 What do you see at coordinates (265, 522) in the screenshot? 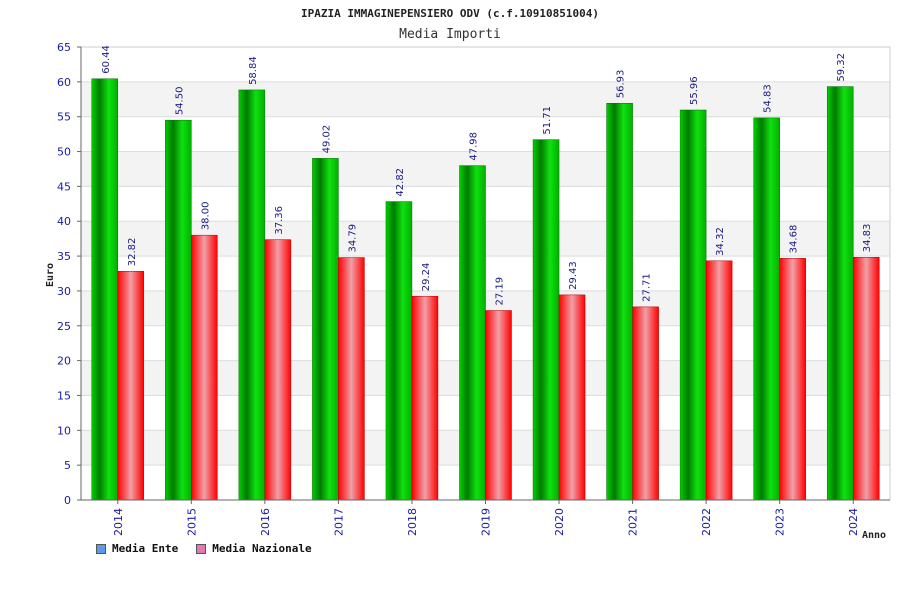
I see `x-tick-label: 2016` at bounding box center [265, 522].